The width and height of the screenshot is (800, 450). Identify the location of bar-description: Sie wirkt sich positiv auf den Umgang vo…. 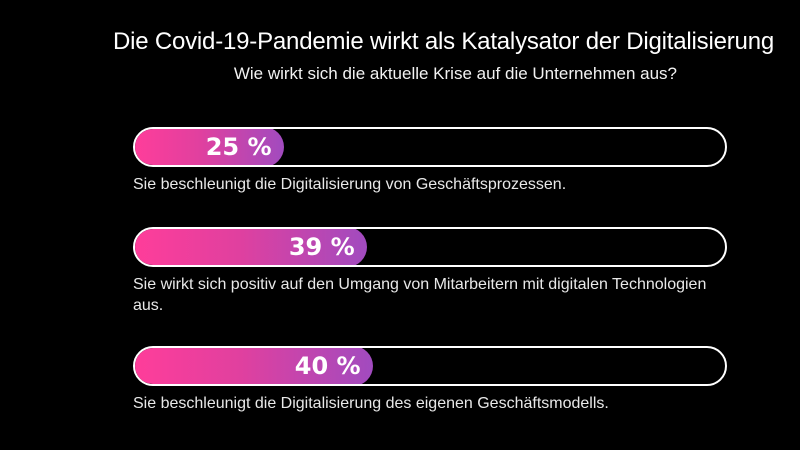
(420, 295).